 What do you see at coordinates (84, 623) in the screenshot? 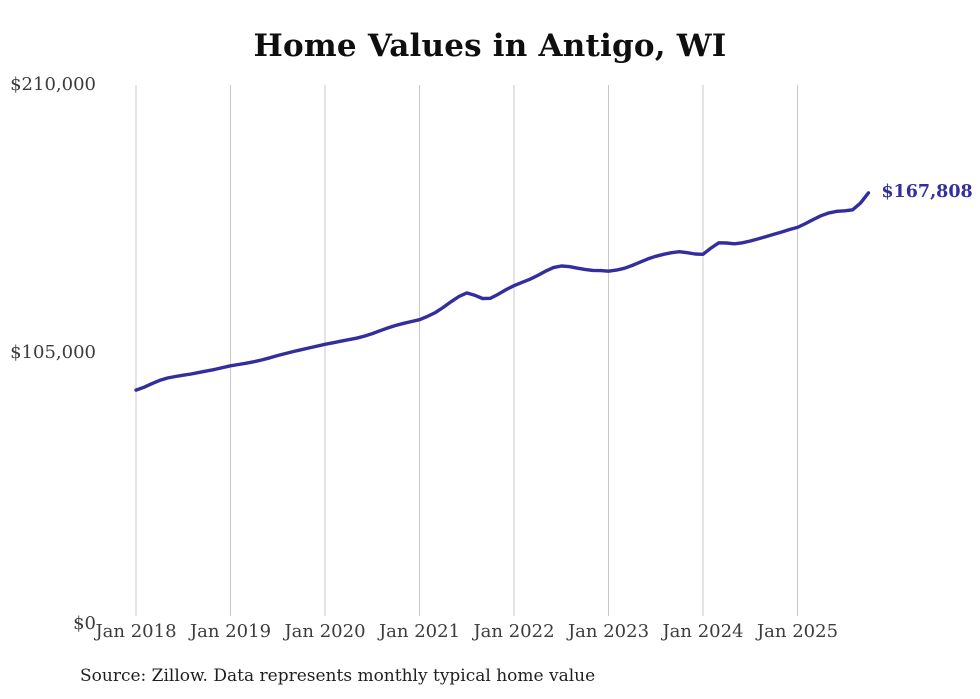
I see `y-axis-tick-0: $0` at bounding box center [84, 623].